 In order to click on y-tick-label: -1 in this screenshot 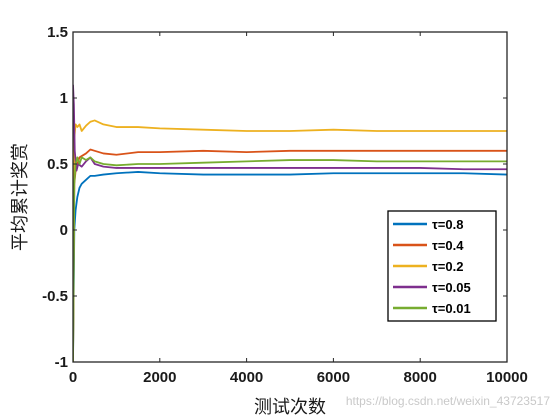, I will do `click(61, 362)`.